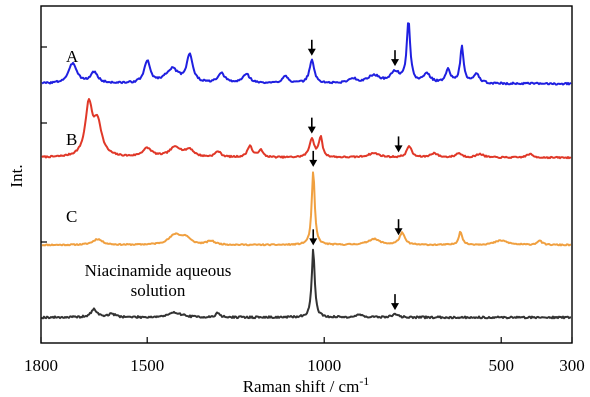  I want to click on series-label: B, so click(71, 139).